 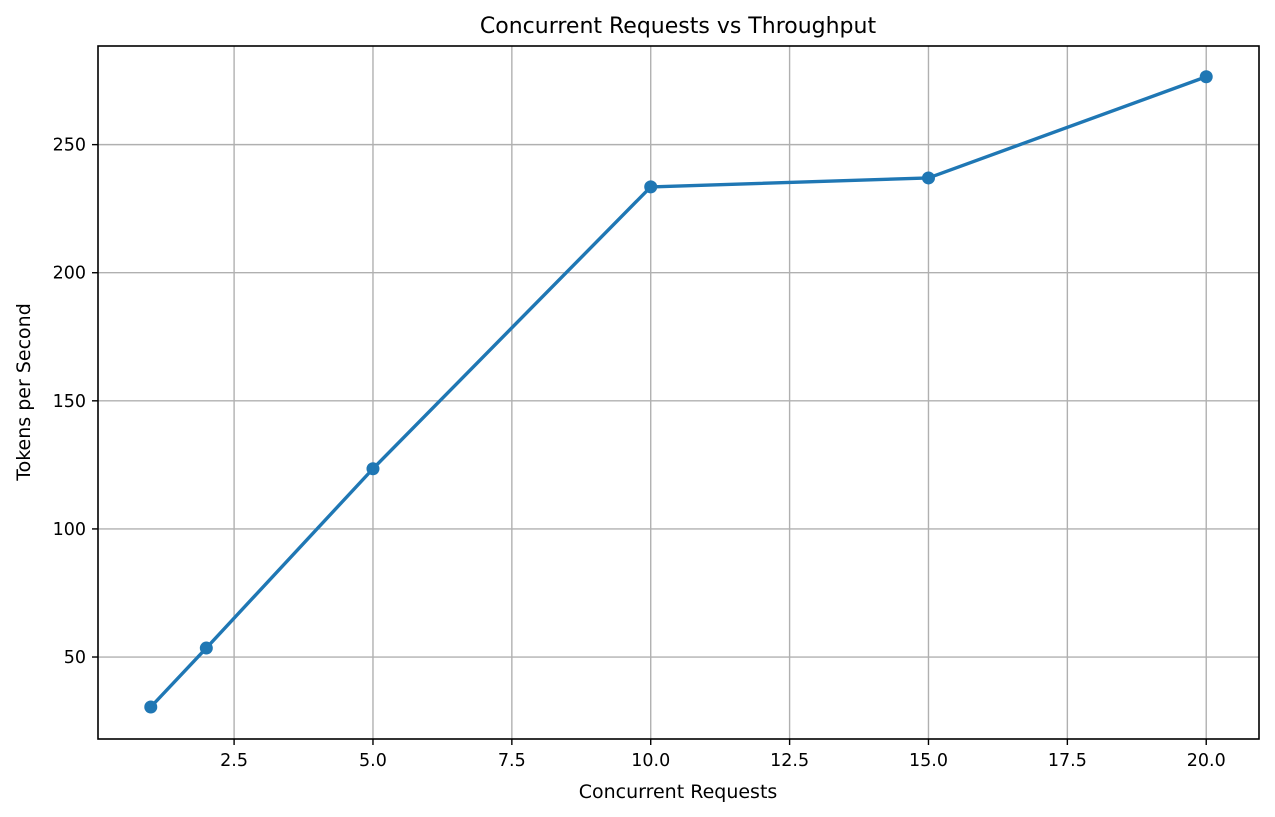 I want to click on x-tick-label: 15.0, so click(x=928, y=761).